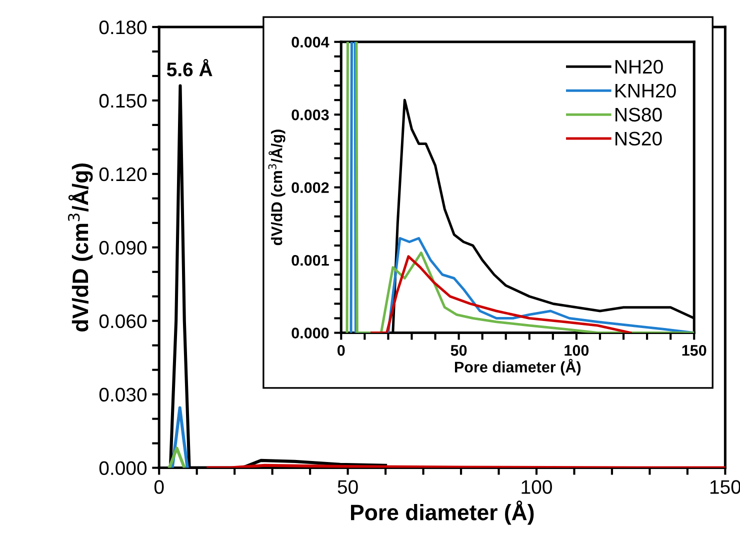 Image resolution: width=740 pixels, height=551 pixels. I want to click on legend-label: NS20, so click(639, 139).